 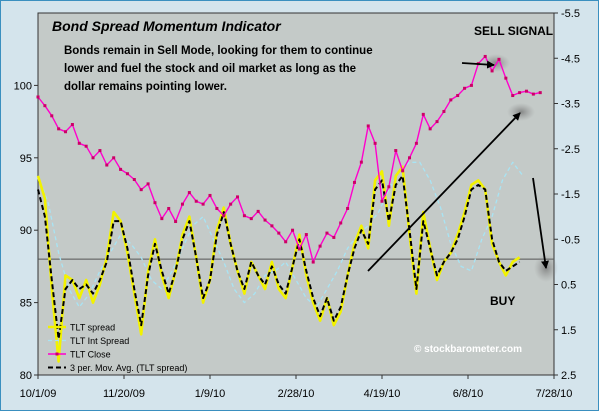 What do you see at coordinates (124, 394) in the screenshot?
I see `x-tick-label: 11/20/09` at bounding box center [124, 394].